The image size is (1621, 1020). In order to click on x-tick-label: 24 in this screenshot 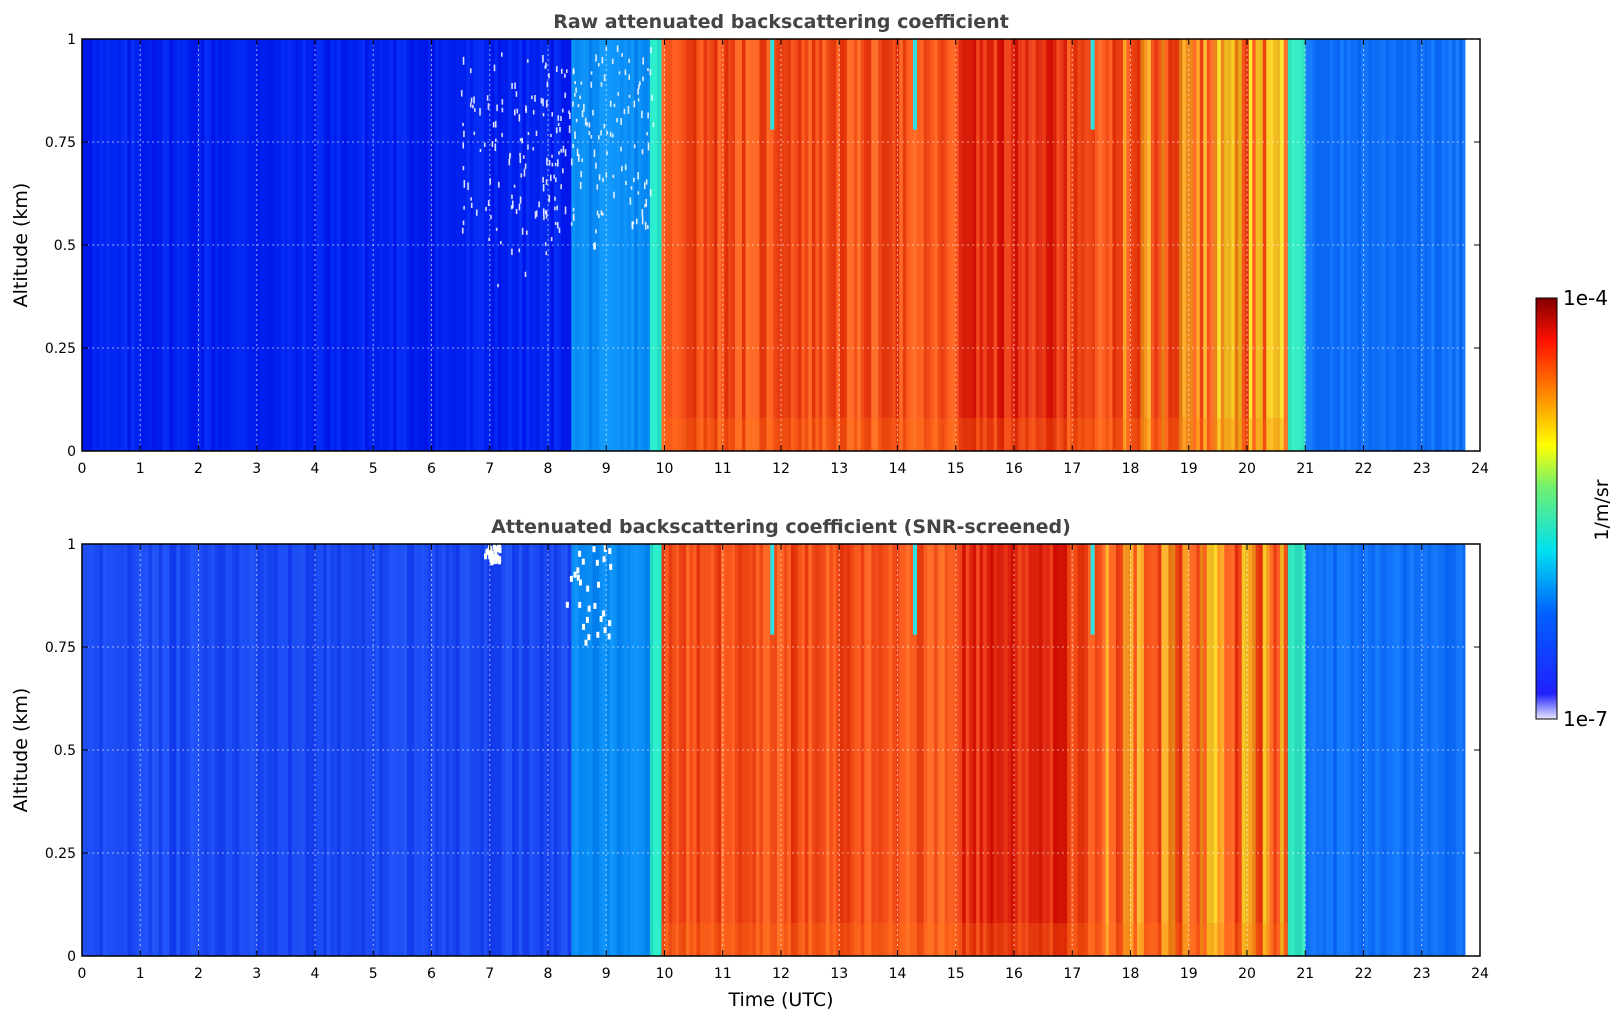, I will do `click(1480, 469)`.